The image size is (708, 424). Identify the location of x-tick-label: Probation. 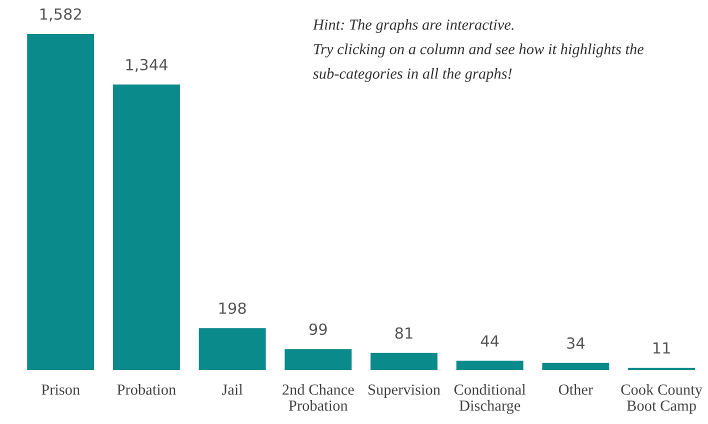
(146, 389).